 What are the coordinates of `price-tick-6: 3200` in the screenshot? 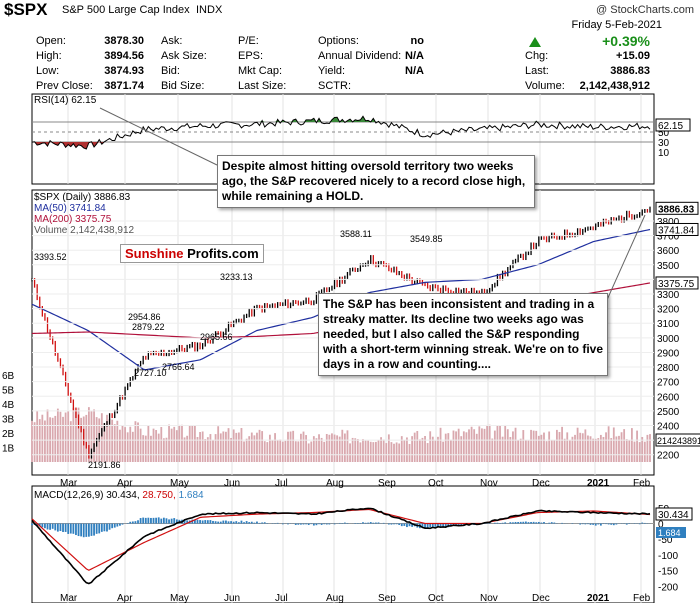 It's located at (668, 310).